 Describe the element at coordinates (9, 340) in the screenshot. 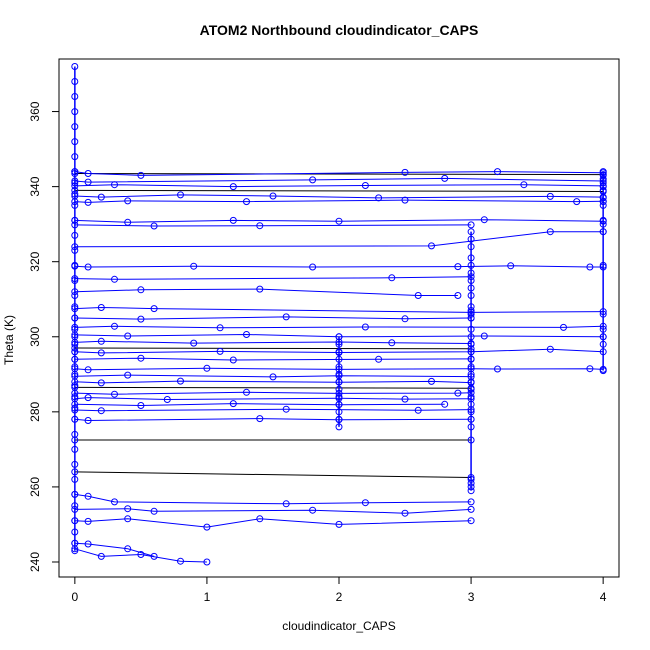

I see `y-axis-label: Theta (K)` at that location.